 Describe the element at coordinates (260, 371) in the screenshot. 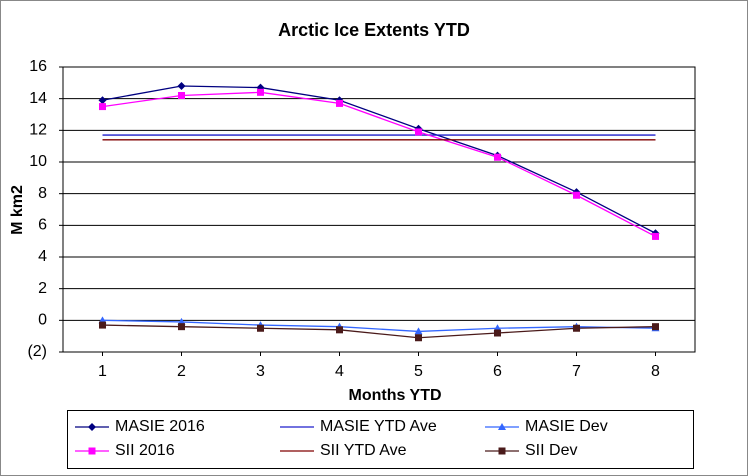

I see `x-tick-label: 3` at that location.